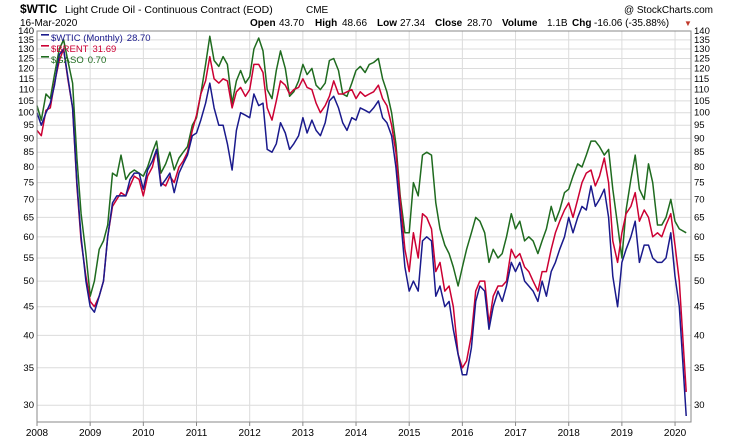  I want to click on y-tick-label-left: 65, so click(28, 217).